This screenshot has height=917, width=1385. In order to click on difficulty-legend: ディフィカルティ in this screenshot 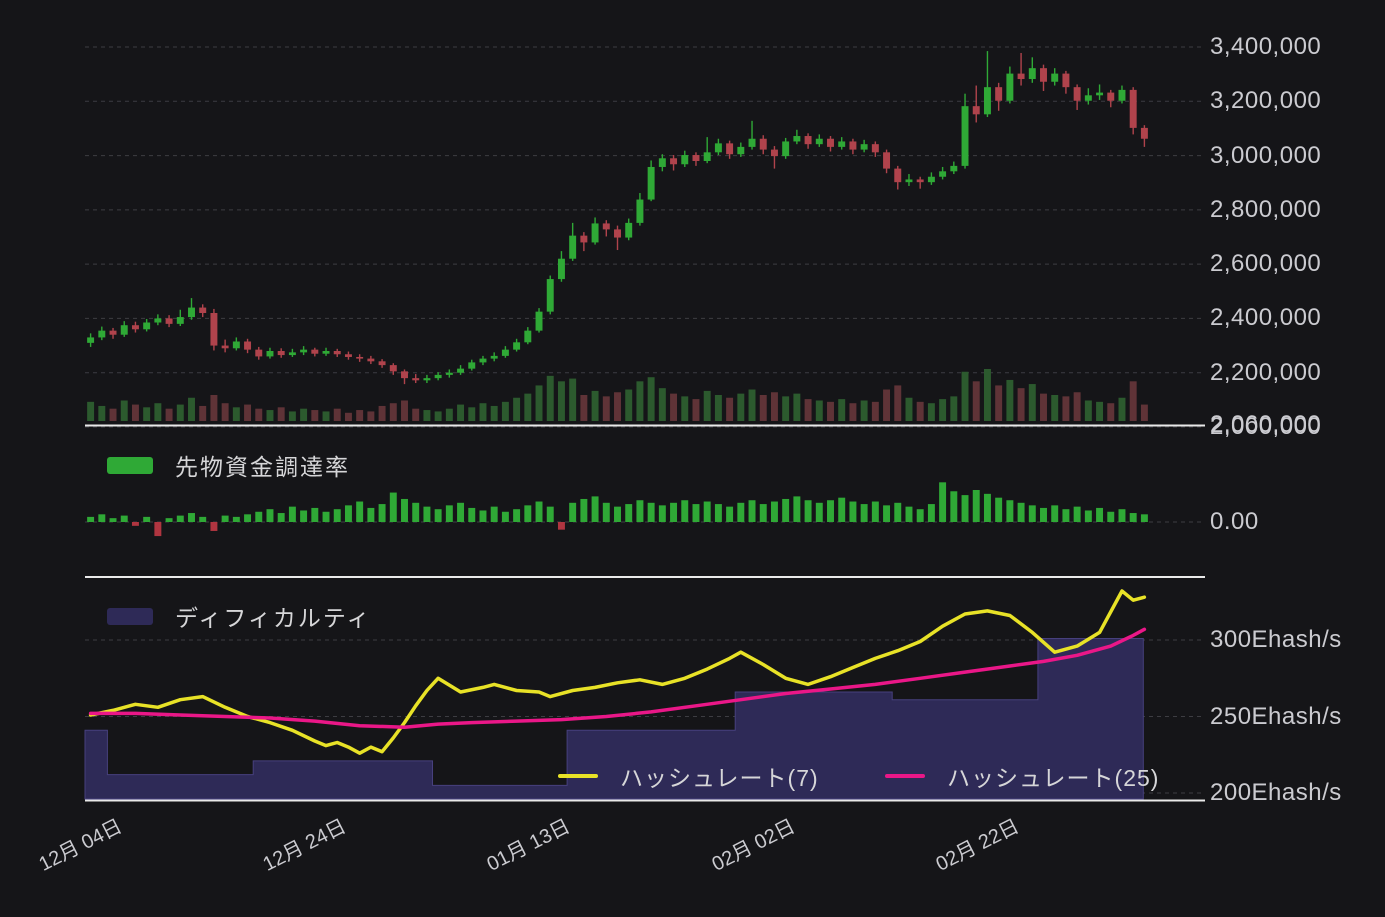, I will do `click(239, 616)`.